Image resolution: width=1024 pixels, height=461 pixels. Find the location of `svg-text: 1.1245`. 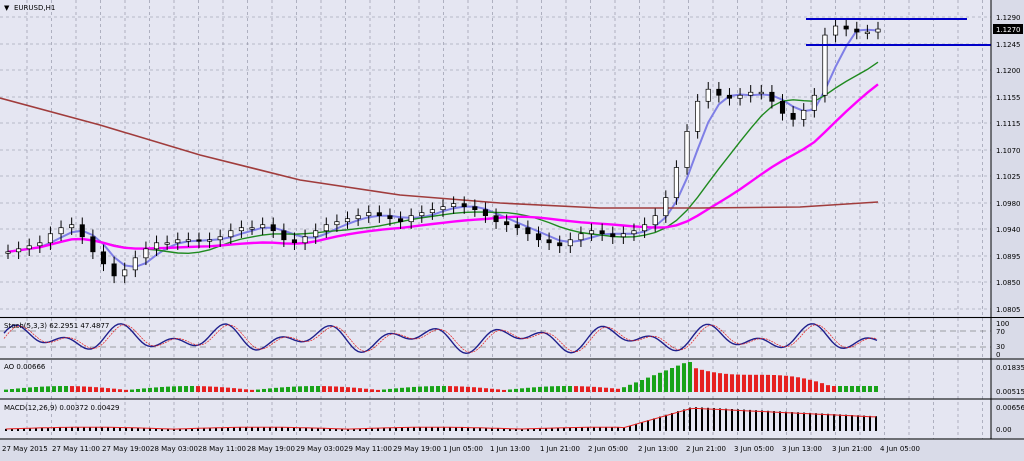

svg-text: 1.1245 is located at coordinates (1008, 45).